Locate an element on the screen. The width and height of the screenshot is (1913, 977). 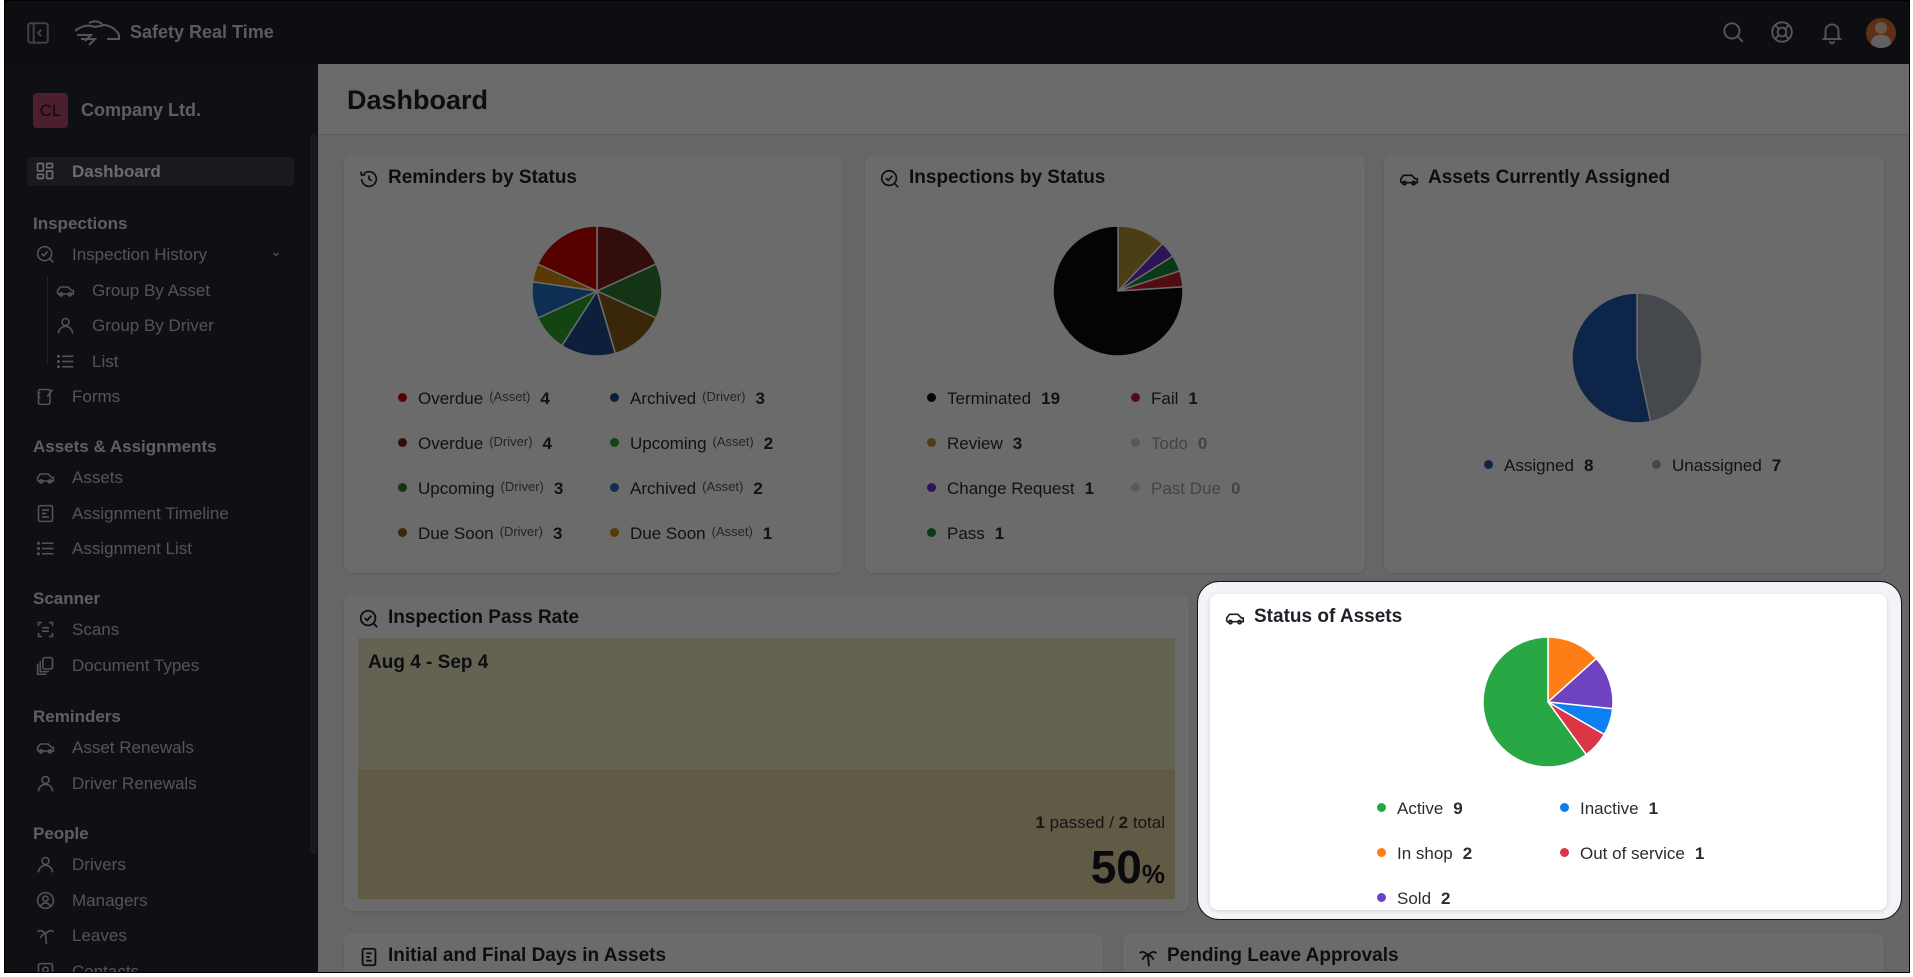
sidebar-collapse-icon is located at coordinates (38, 33).